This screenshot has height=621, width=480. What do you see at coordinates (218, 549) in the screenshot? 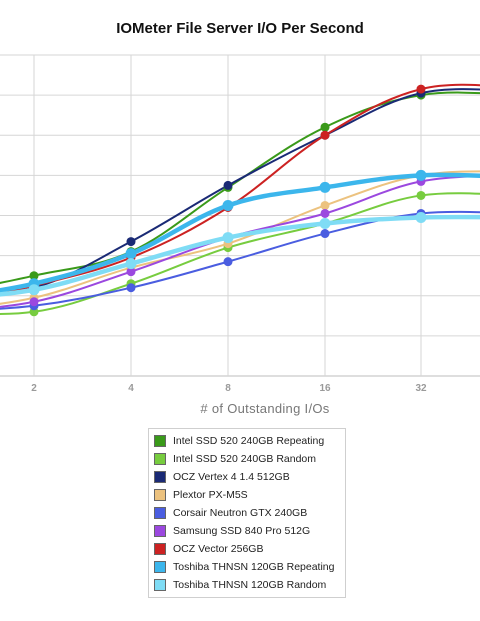
I see `legend-label: OCZ Vector 256GB` at bounding box center [218, 549].